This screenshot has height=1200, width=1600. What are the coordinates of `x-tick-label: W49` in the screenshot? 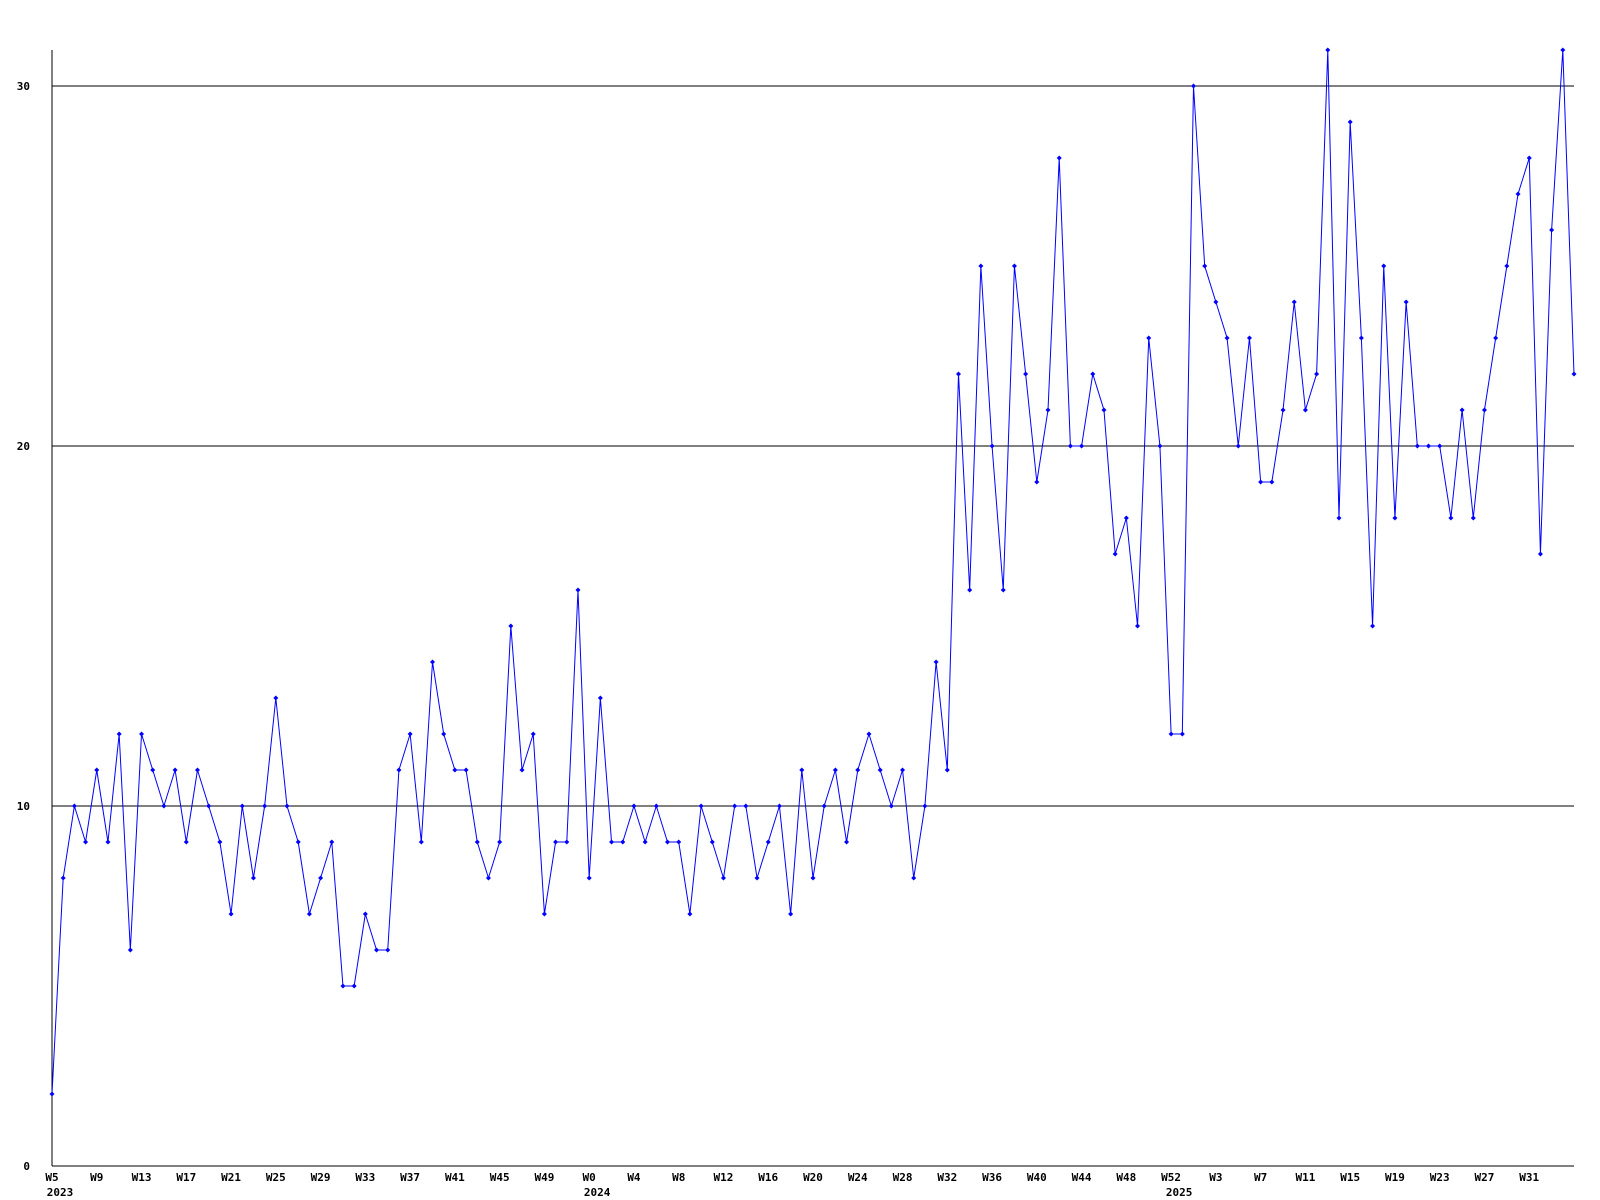 It's located at (544, 1177).